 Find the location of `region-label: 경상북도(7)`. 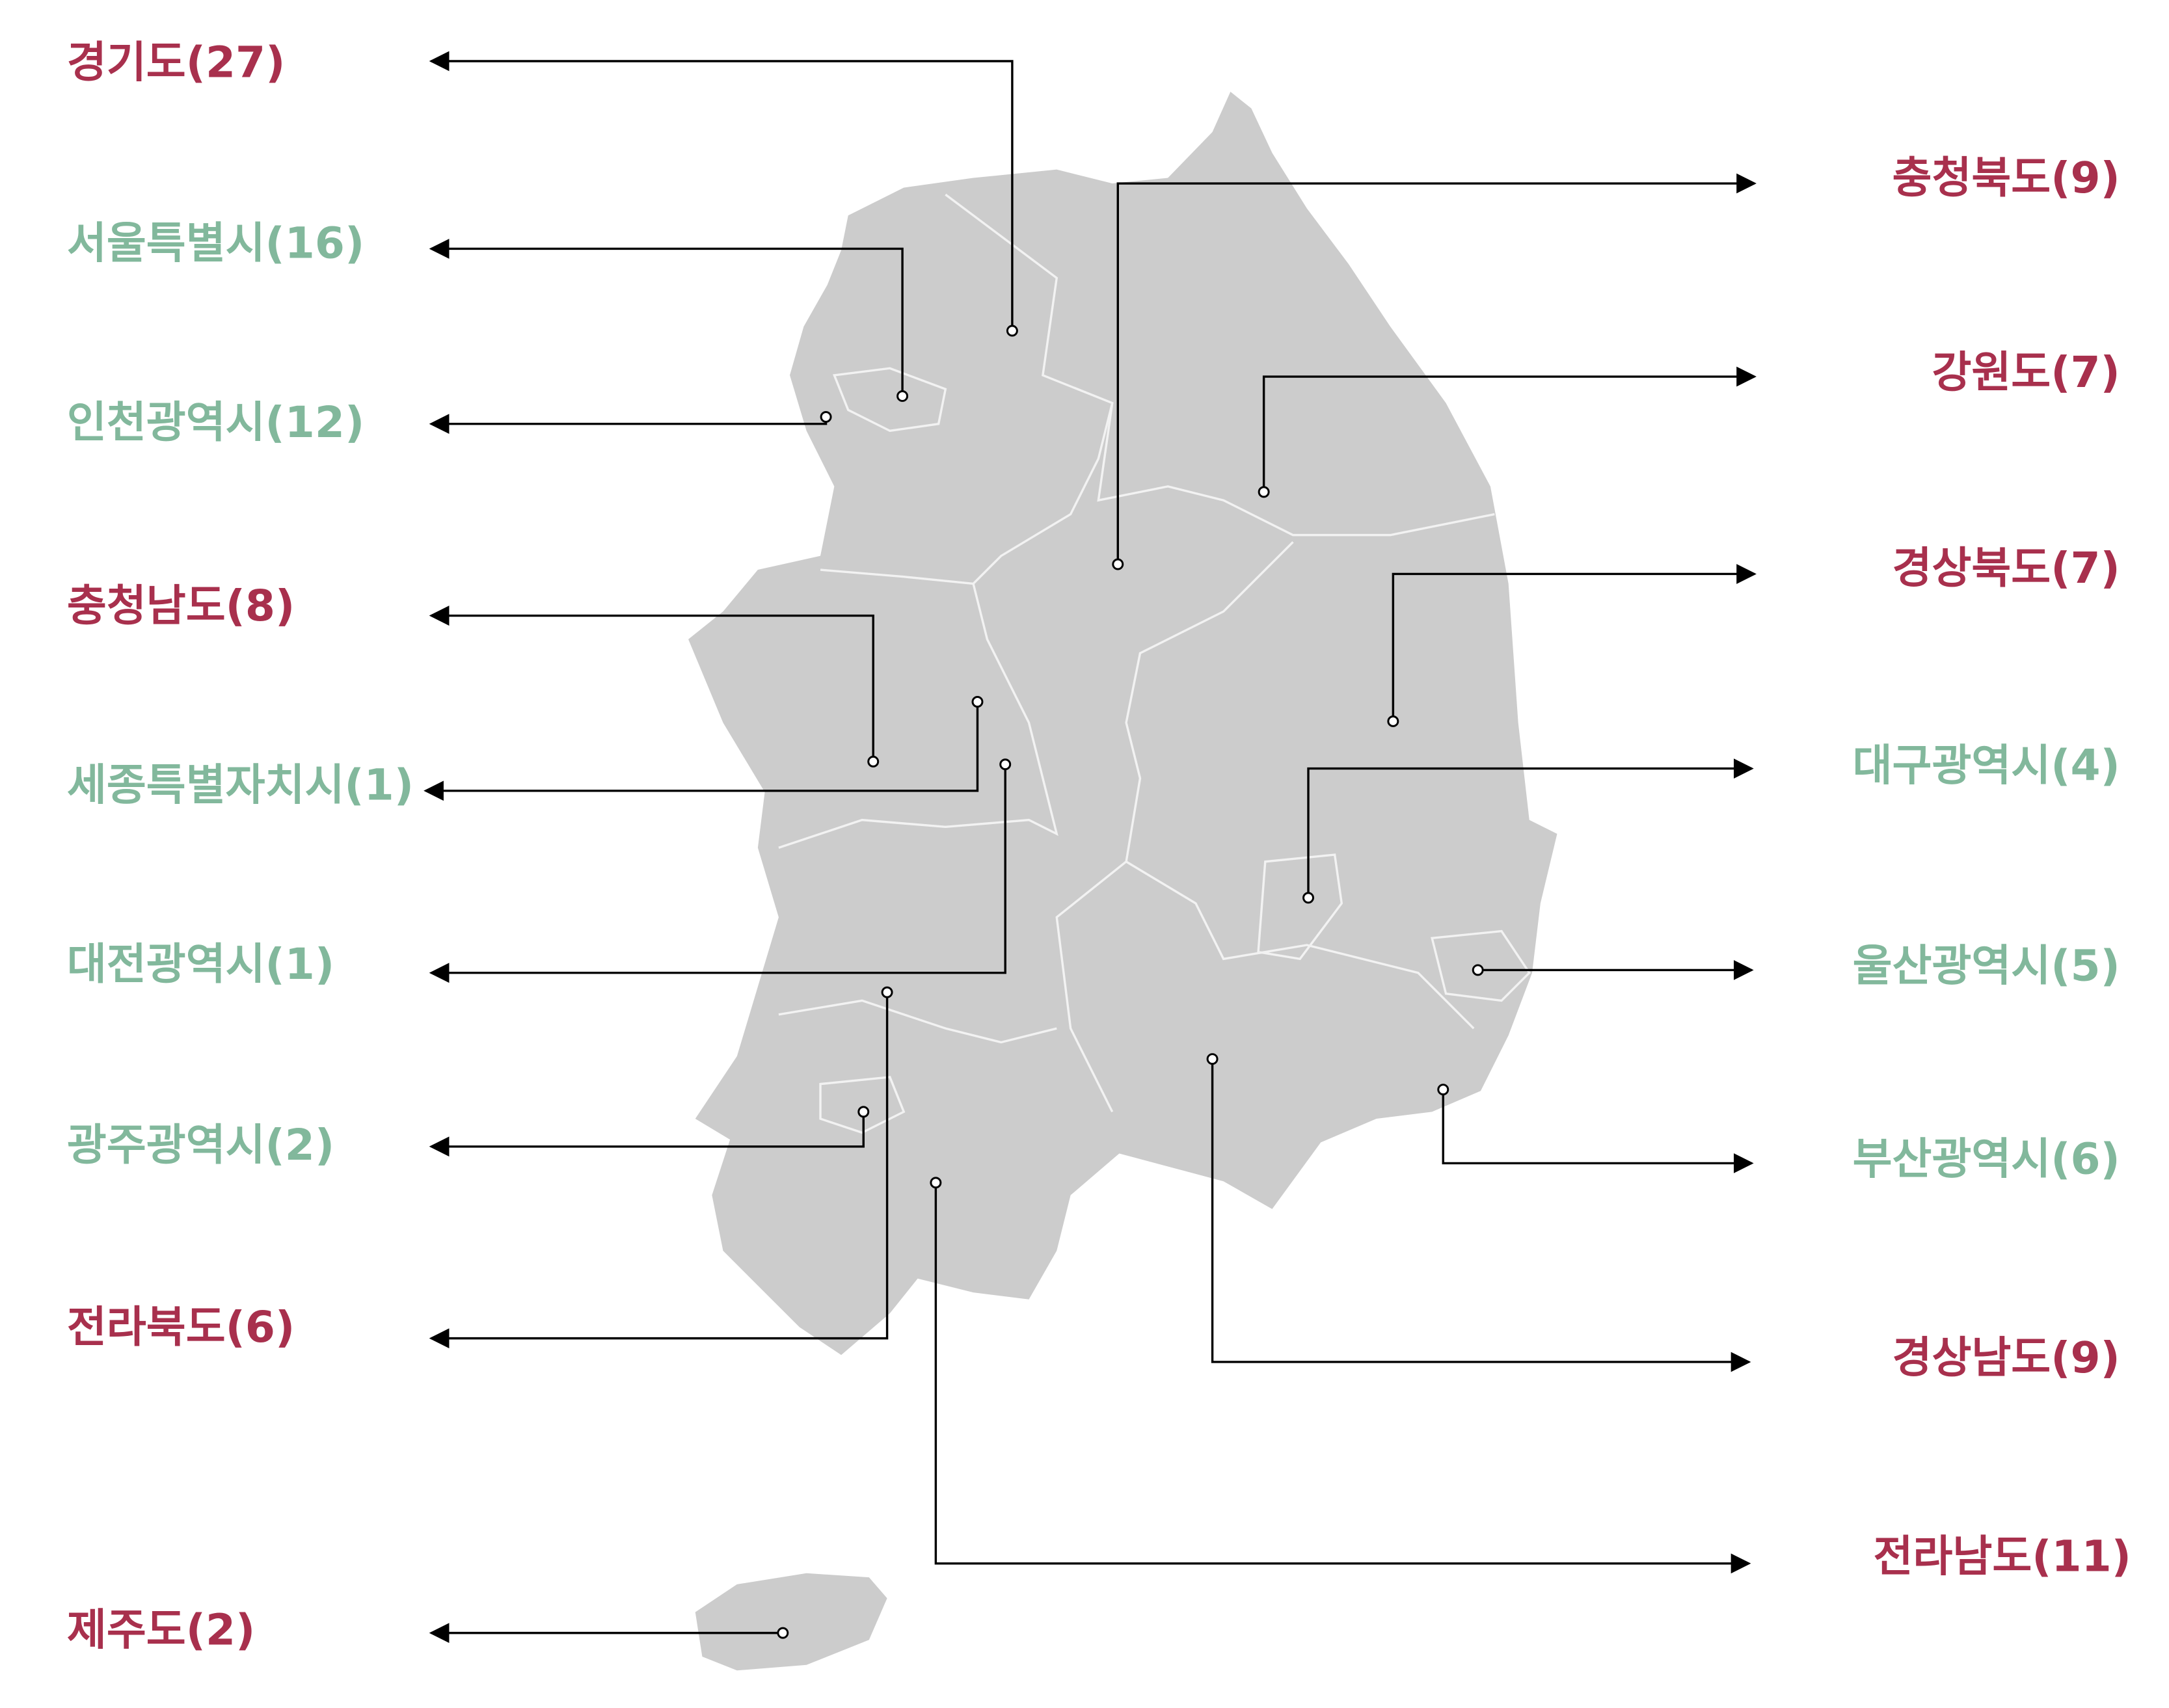

region-label: 경상북도(7) is located at coordinates (2007, 568).